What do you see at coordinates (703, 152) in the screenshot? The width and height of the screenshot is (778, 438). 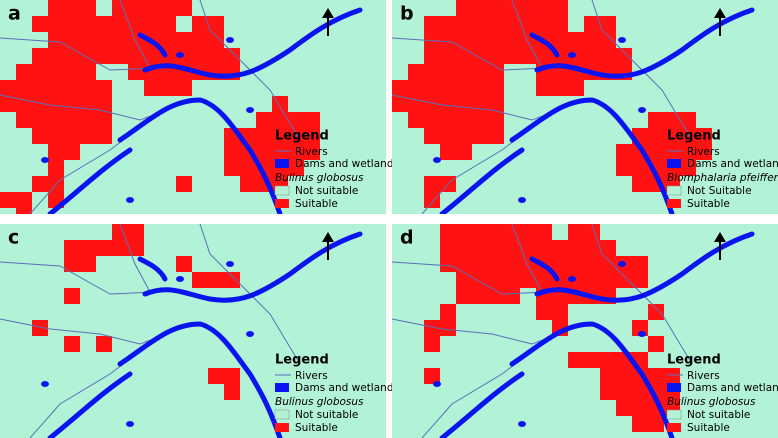 I see `legend-label: Rivers` at bounding box center [703, 152].